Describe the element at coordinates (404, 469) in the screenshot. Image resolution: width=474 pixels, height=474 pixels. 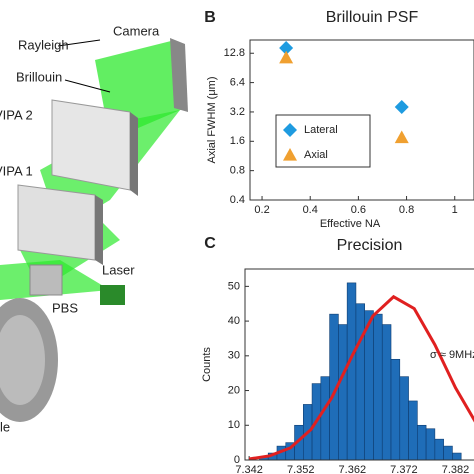
I see `x-tick-label: 7.372` at that location.